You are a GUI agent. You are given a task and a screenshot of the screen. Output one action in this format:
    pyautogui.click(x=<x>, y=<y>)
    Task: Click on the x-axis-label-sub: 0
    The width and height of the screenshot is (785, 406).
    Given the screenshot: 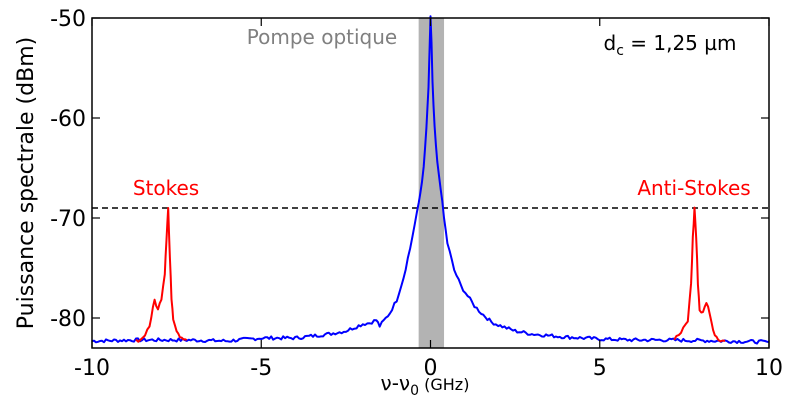 What is the action you would take?
    pyautogui.click(x=414, y=391)
    